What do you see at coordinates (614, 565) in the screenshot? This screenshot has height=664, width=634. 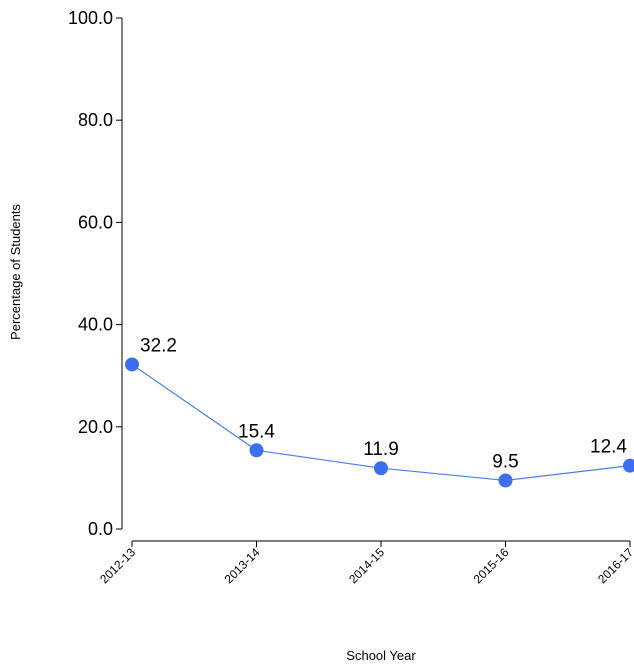 I see `x-tick-label: 2016-17` at bounding box center [614, 565].